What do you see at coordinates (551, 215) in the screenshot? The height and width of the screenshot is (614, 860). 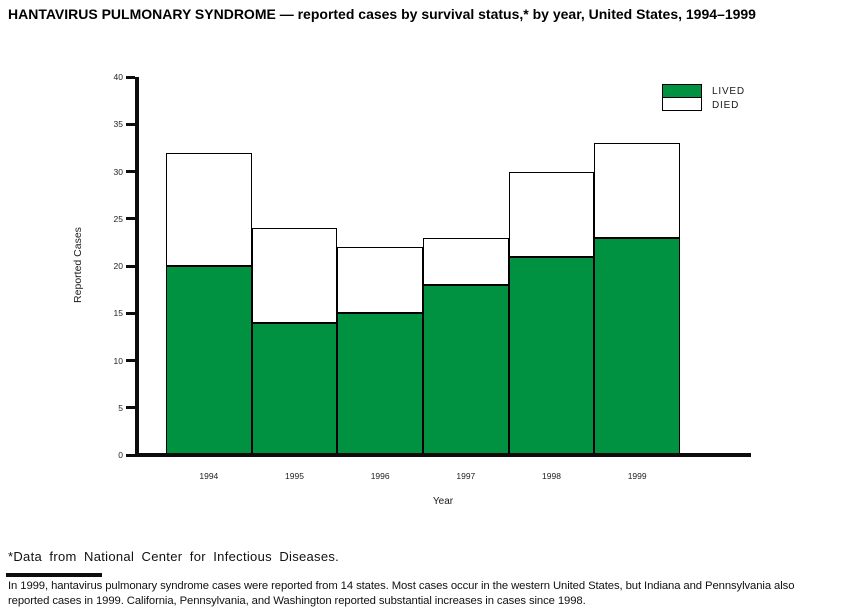 I see `bar-segment-died-1998` at bounding box center [551, 215].